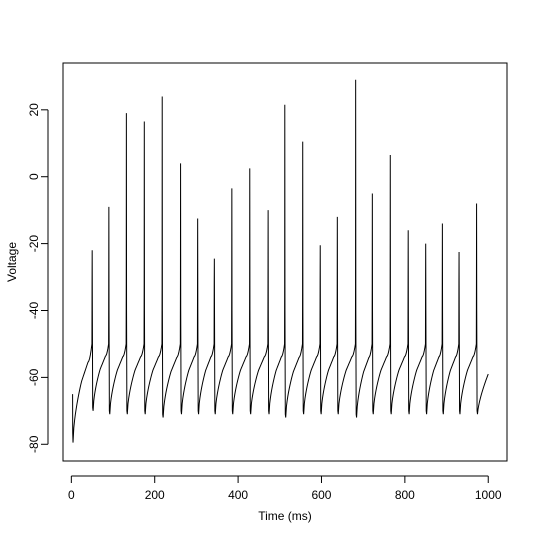 This screenshot has height=539, width=540. What do you see at coordinates (71, 495) in the screenshot?
I see `x-tick-label: 0` at bounding box center [71, 495].